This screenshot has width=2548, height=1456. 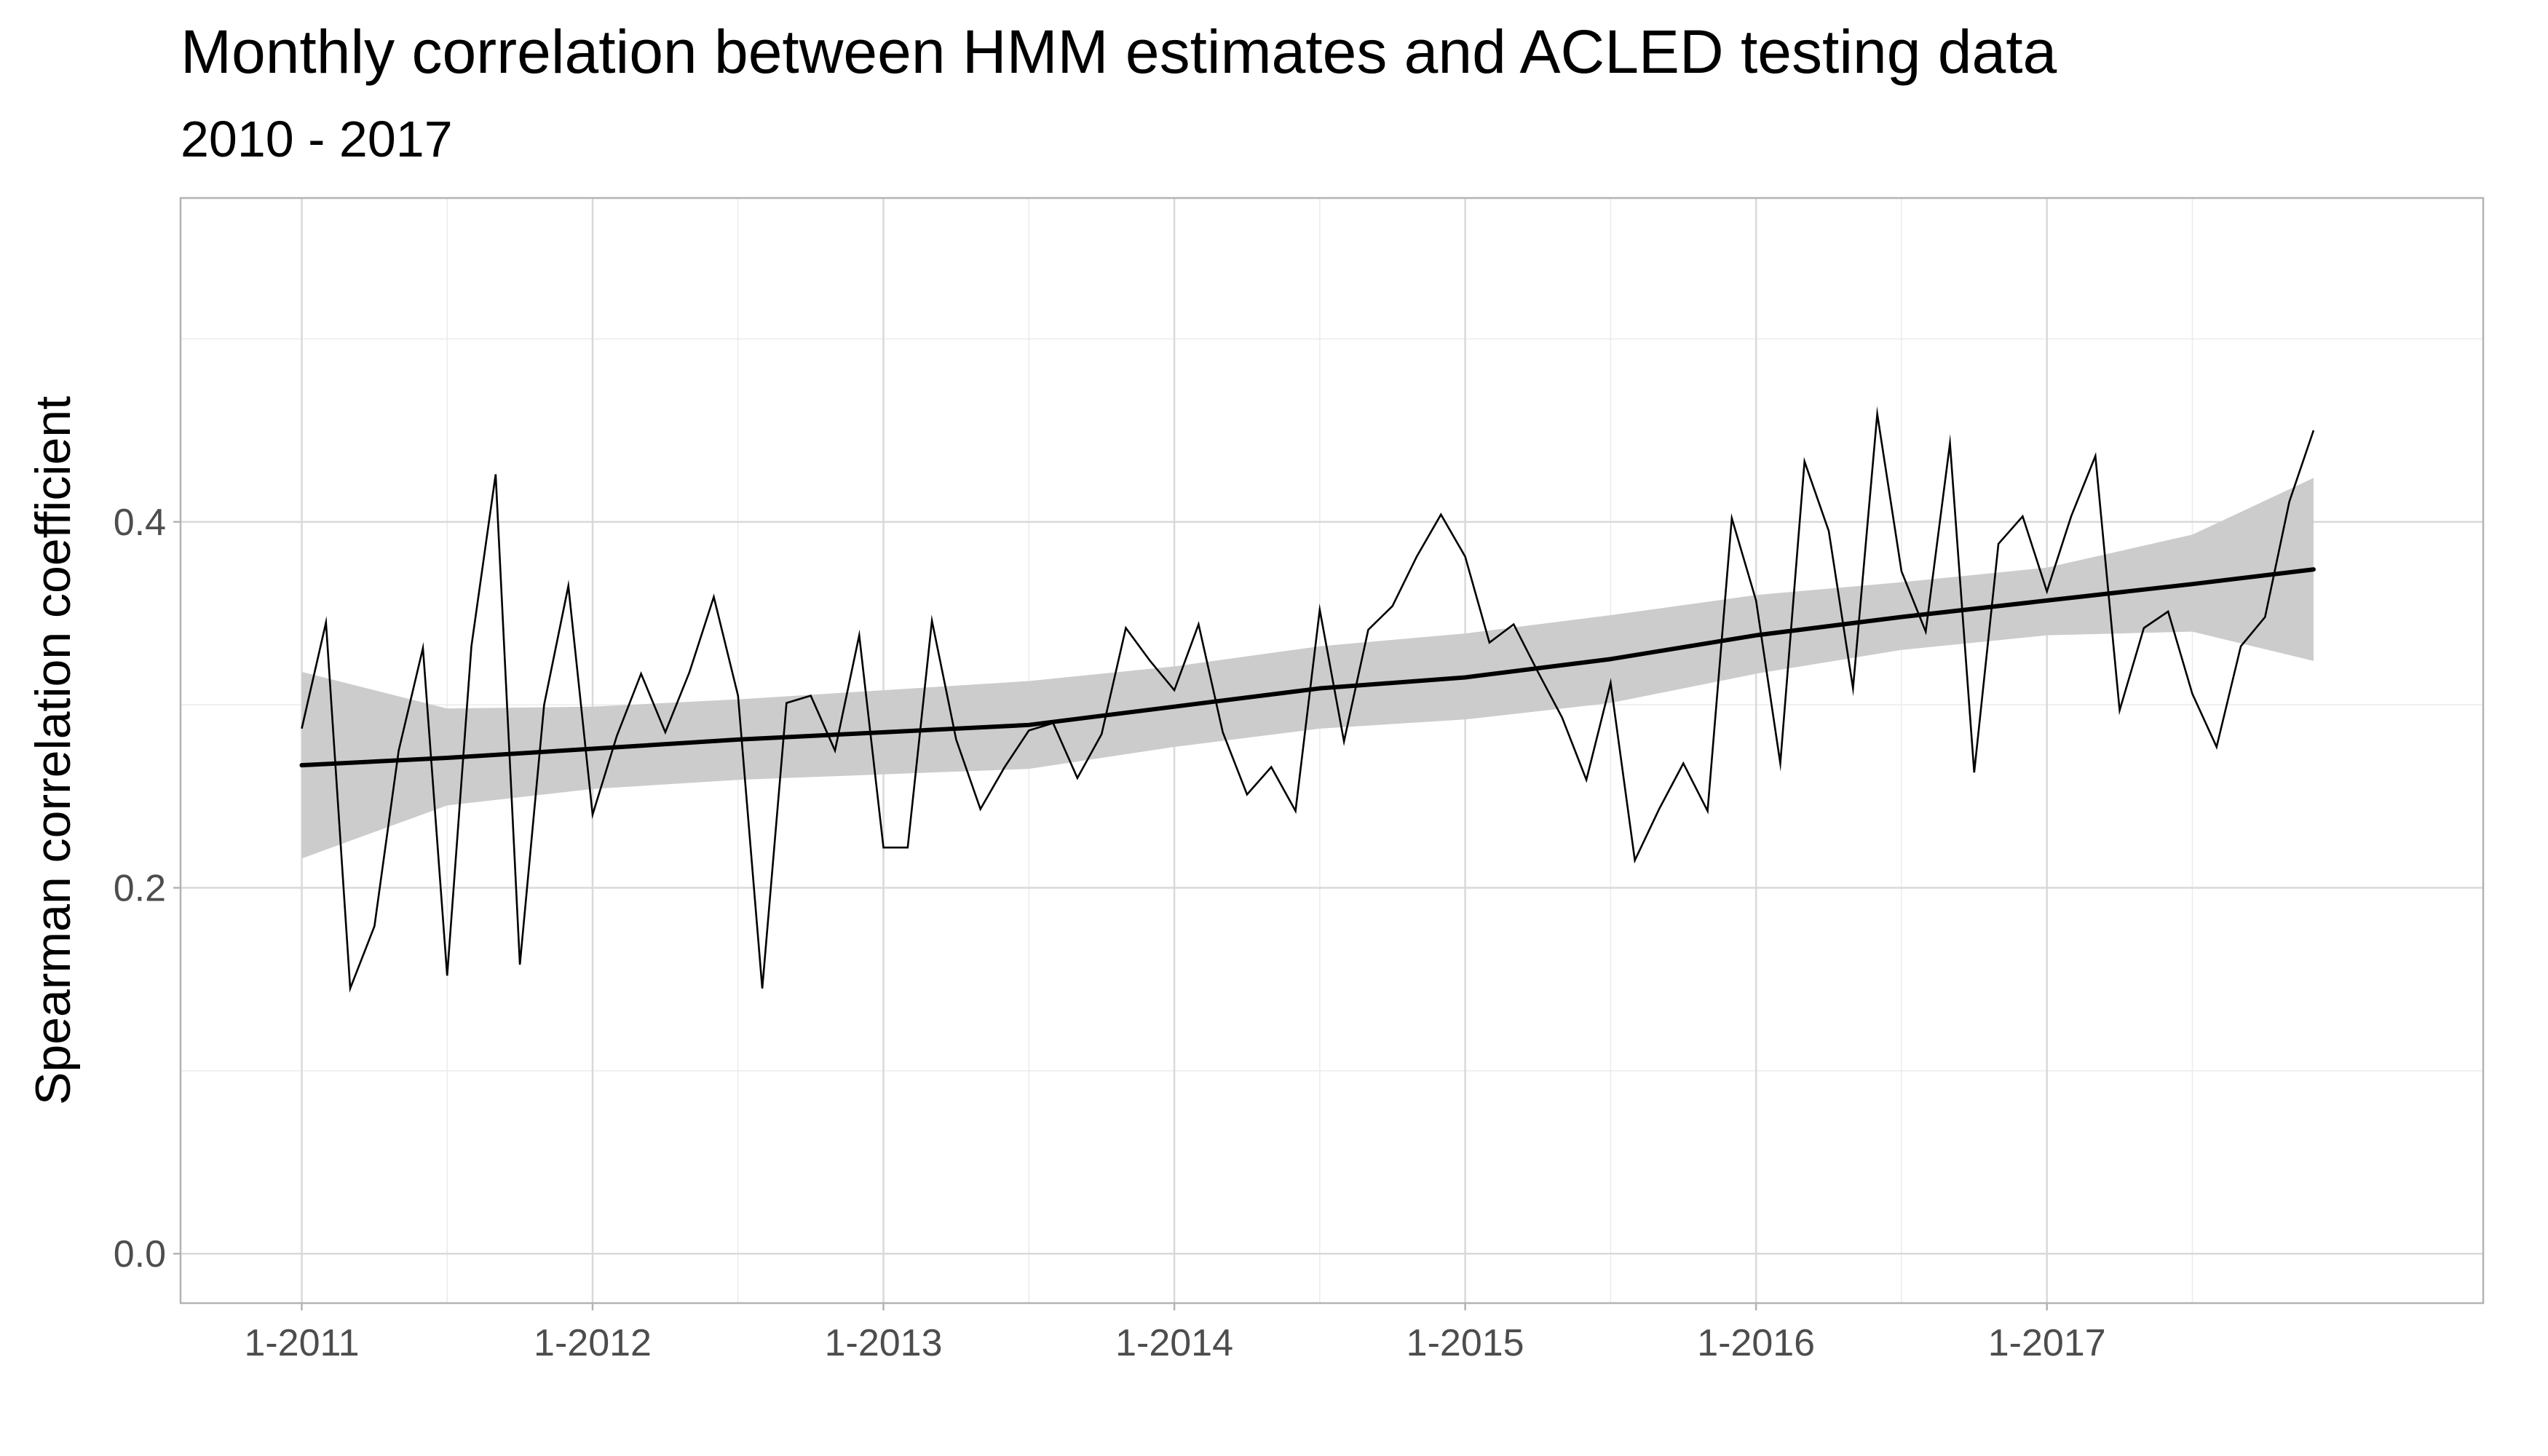 What do you see at coordinates (317, 139) in the screenshot?
I see `chart-subtitle: 2010 - 2017` at bounding box center [317, 139].